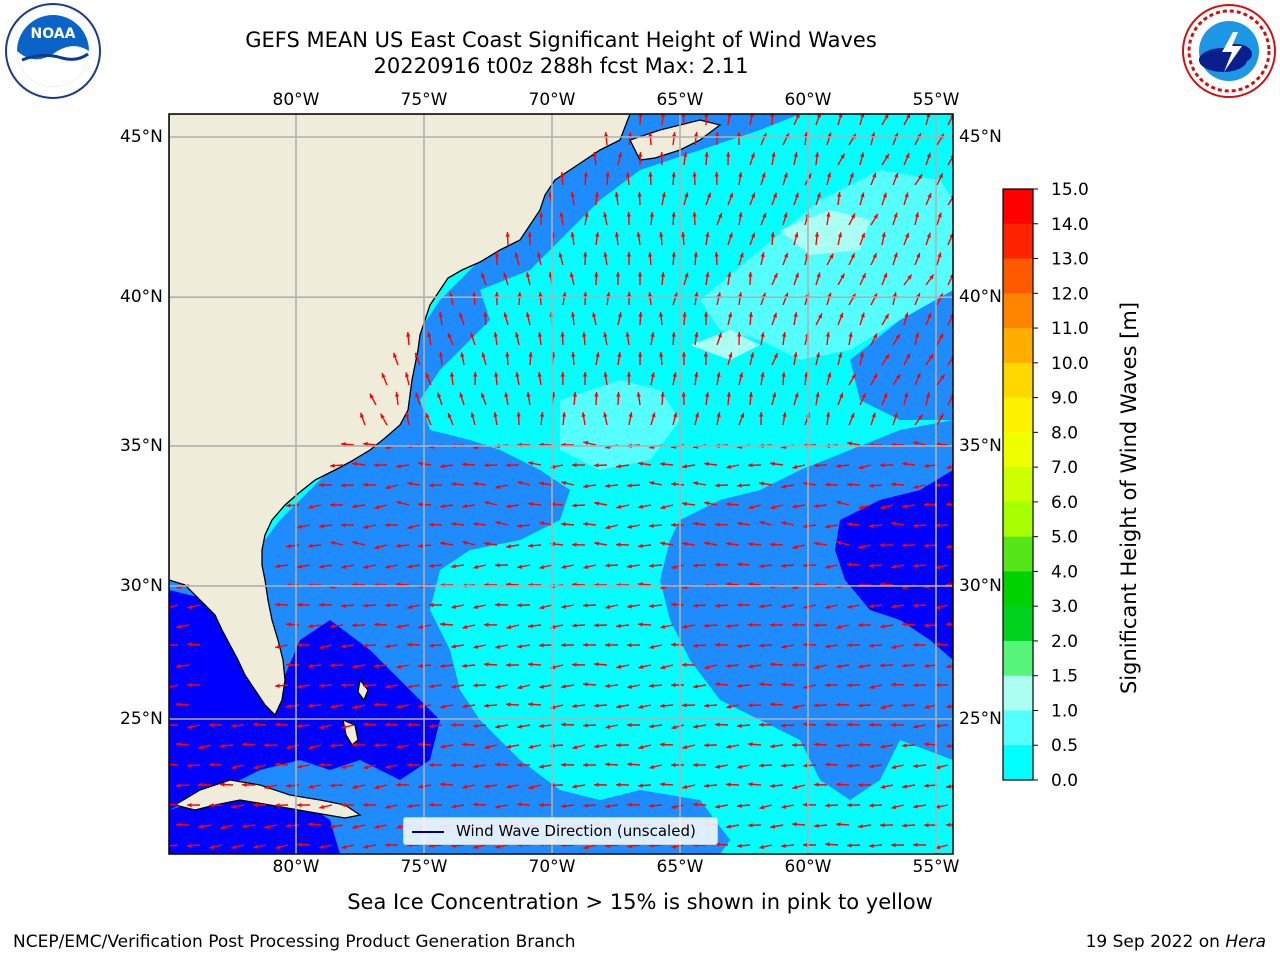 The image size is (1280, 960). I want to click on lon-tick-top: 55°W, so click(936, 100).